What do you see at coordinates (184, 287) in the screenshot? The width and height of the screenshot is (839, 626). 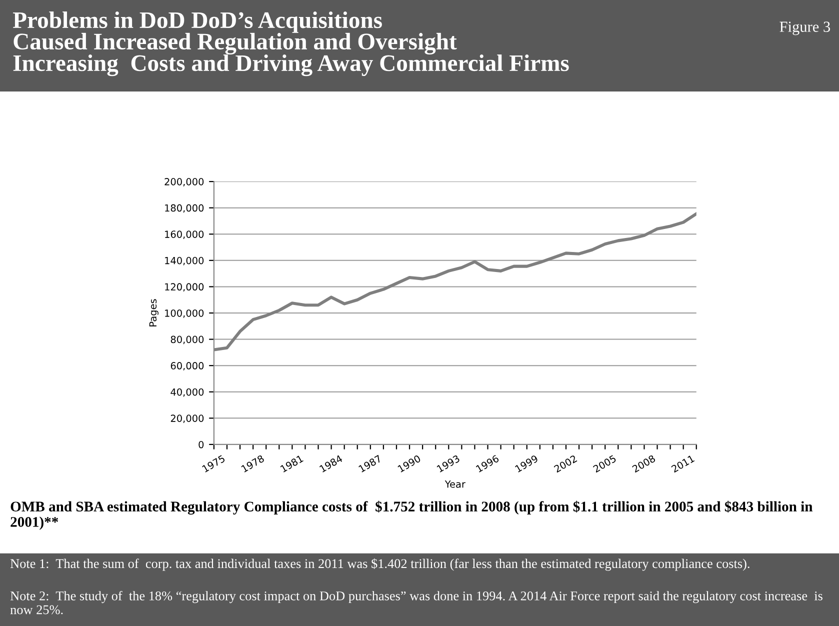 I see `y-tick-label: 120,000` at bounding box center [184, 287].